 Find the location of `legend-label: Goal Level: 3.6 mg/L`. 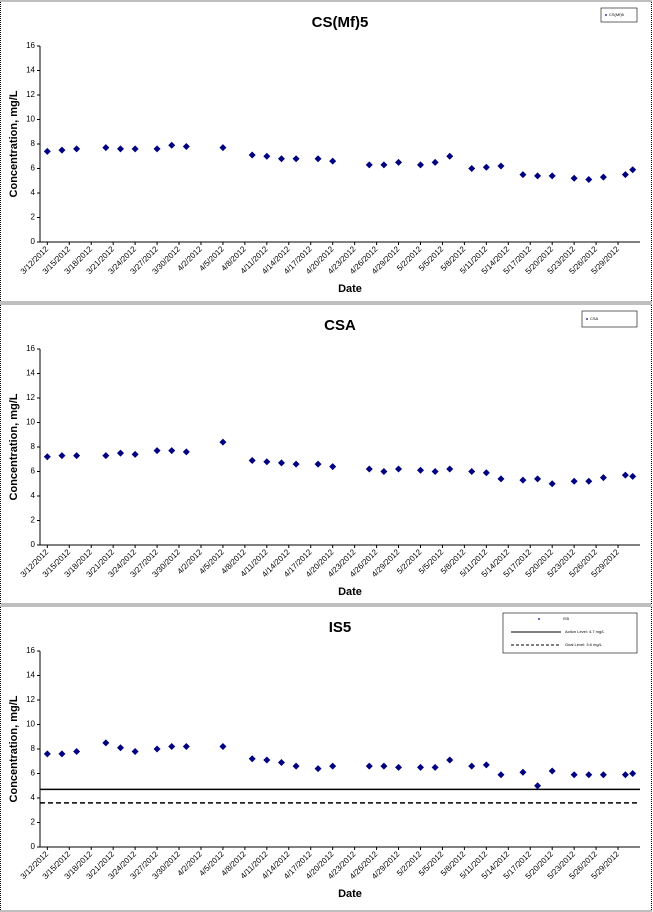

legend-label: Goal Level: 3.6 mg/L is located at coordinates (584, 644).